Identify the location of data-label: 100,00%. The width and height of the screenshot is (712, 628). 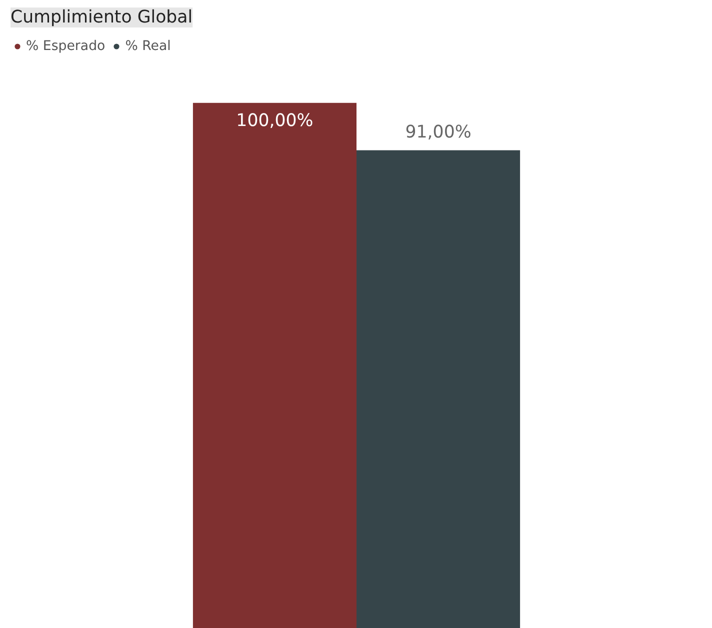
(275, 120).